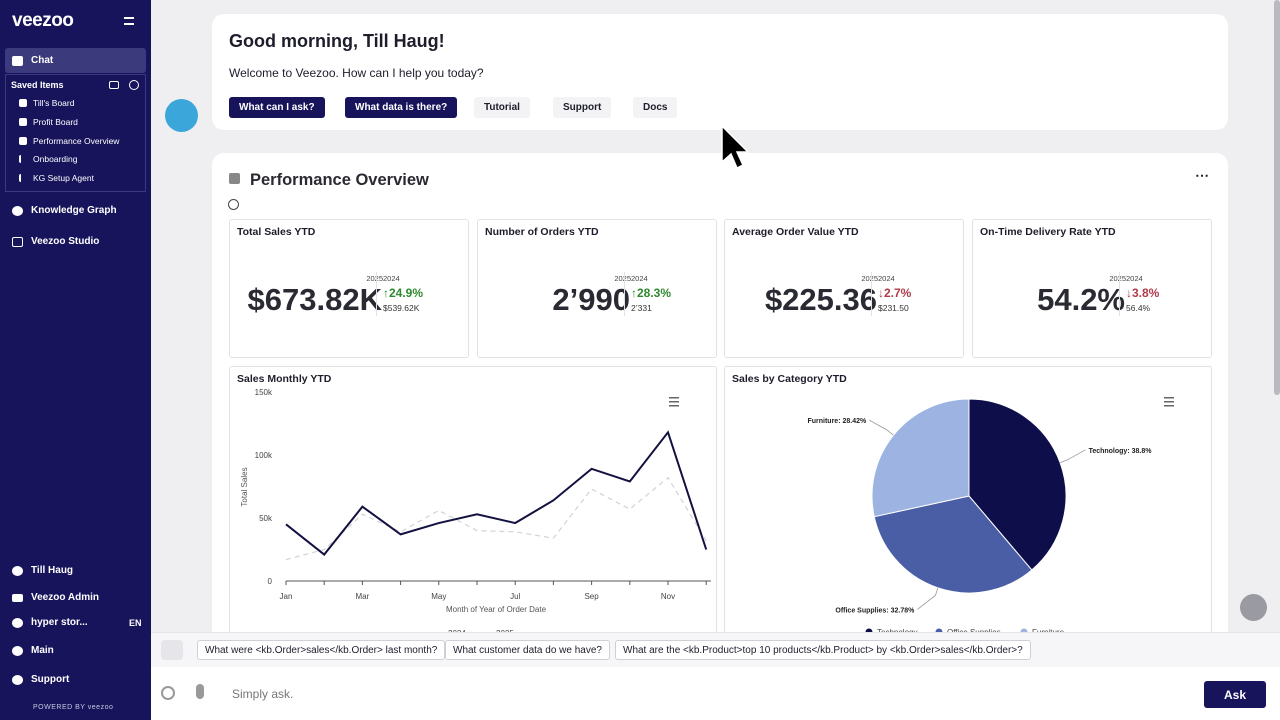  What do you see at coordinates (403, 293) in the screenshot?
I see `kpi-change: ↑24.9%` at bounding box center [403, 293].